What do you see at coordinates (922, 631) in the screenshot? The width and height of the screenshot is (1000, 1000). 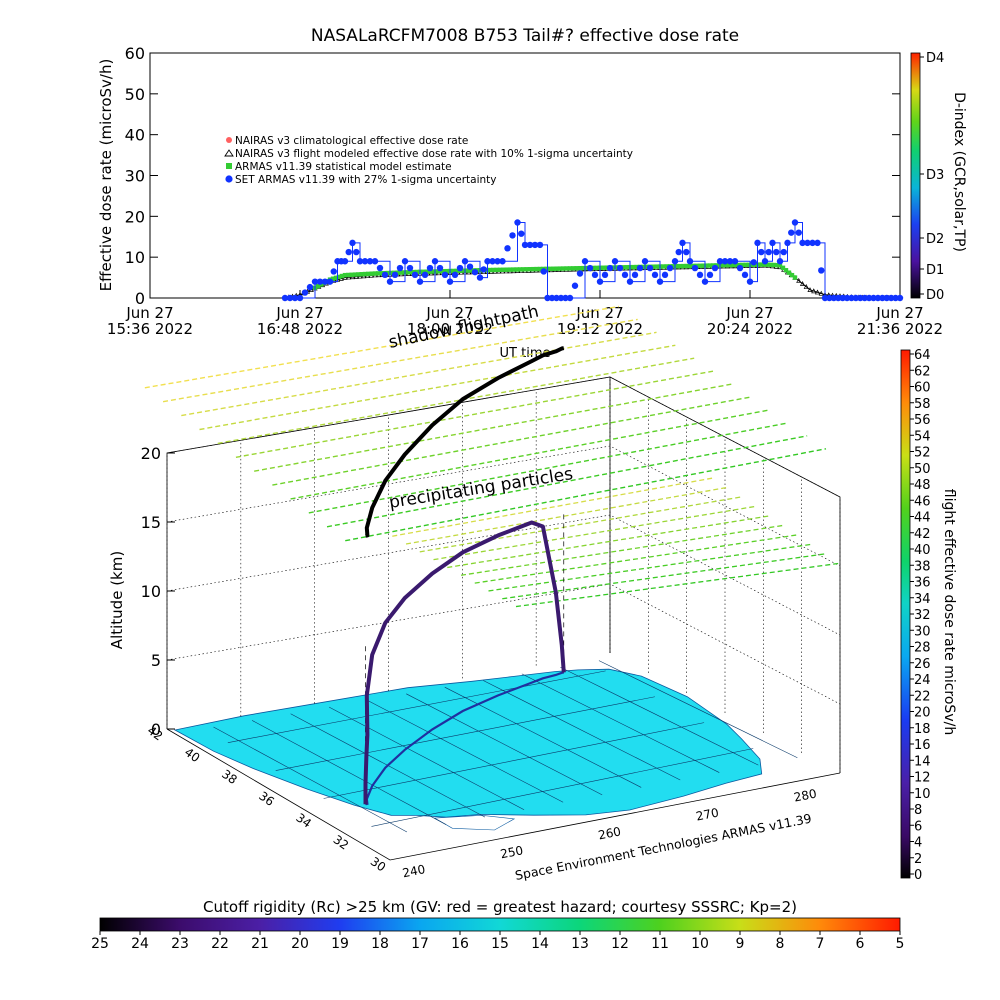 I see `dose-colorbar-tick-label: 30` at bounding box center [922, 631].